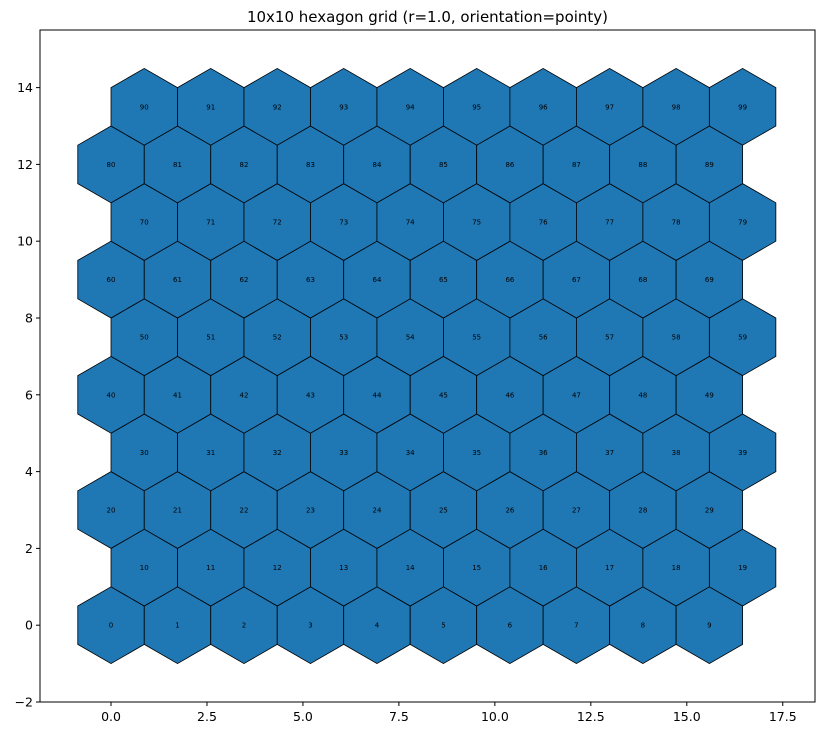 The image size is (825, 740). I want to click on x-tick-label: 17.5, so click(783, 716).